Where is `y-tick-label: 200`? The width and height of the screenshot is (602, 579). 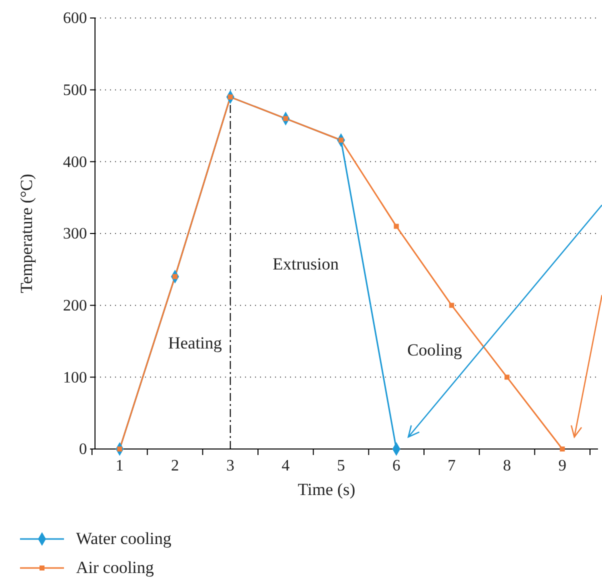
y-tick-label: 200 is located at coordinates (75, 305).